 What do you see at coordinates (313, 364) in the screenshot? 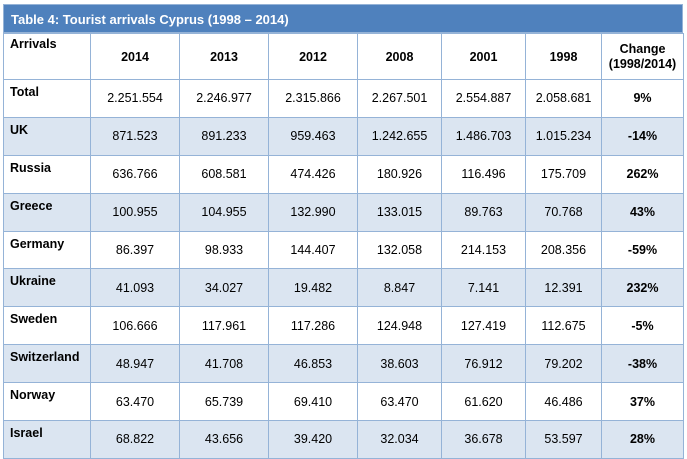
I see `cell-2012: 46.853` at bounding box center [313, 364].